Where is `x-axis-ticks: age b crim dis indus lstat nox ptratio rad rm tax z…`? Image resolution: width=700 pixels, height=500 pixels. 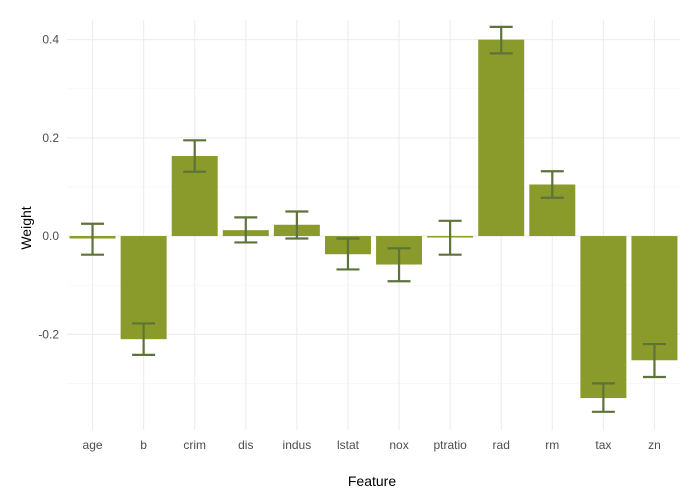 x-axis-ticks: age b crim dis indus lstat nox ptratio rad rm tax z… is located at coordinates (372, 445).